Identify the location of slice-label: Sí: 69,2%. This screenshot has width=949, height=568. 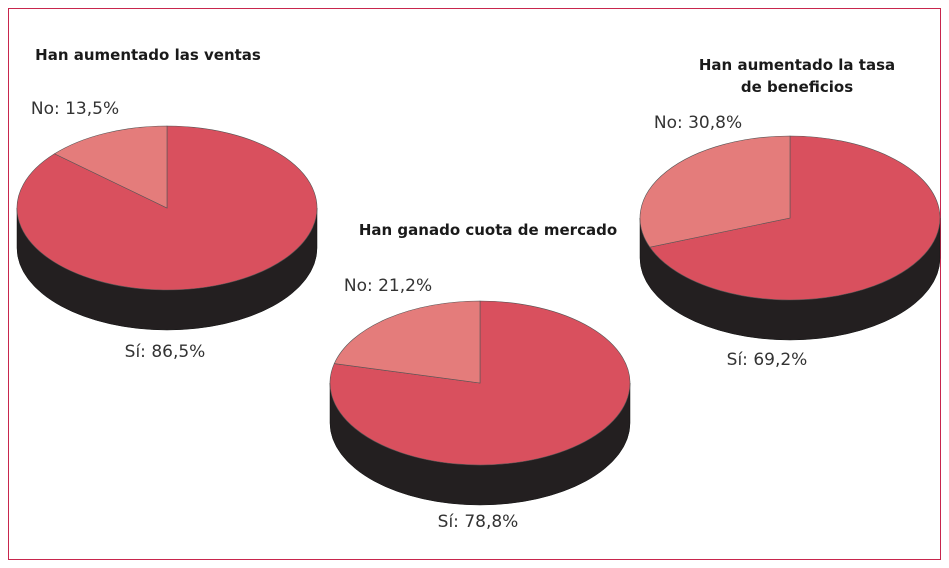
(767, 360).